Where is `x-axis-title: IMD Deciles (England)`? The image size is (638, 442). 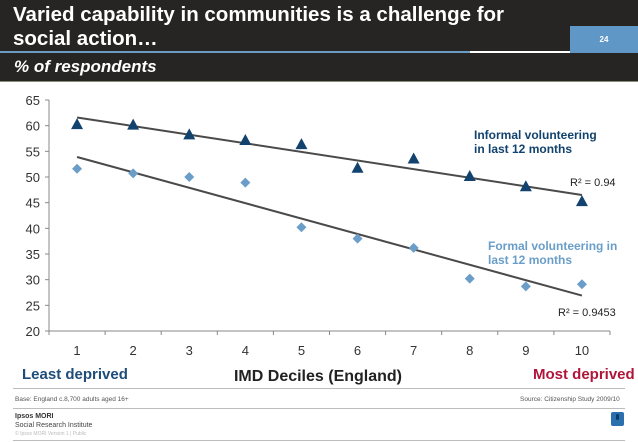 x-axis-title: IMD Deciles (England) is located at coordinates (318, 376).